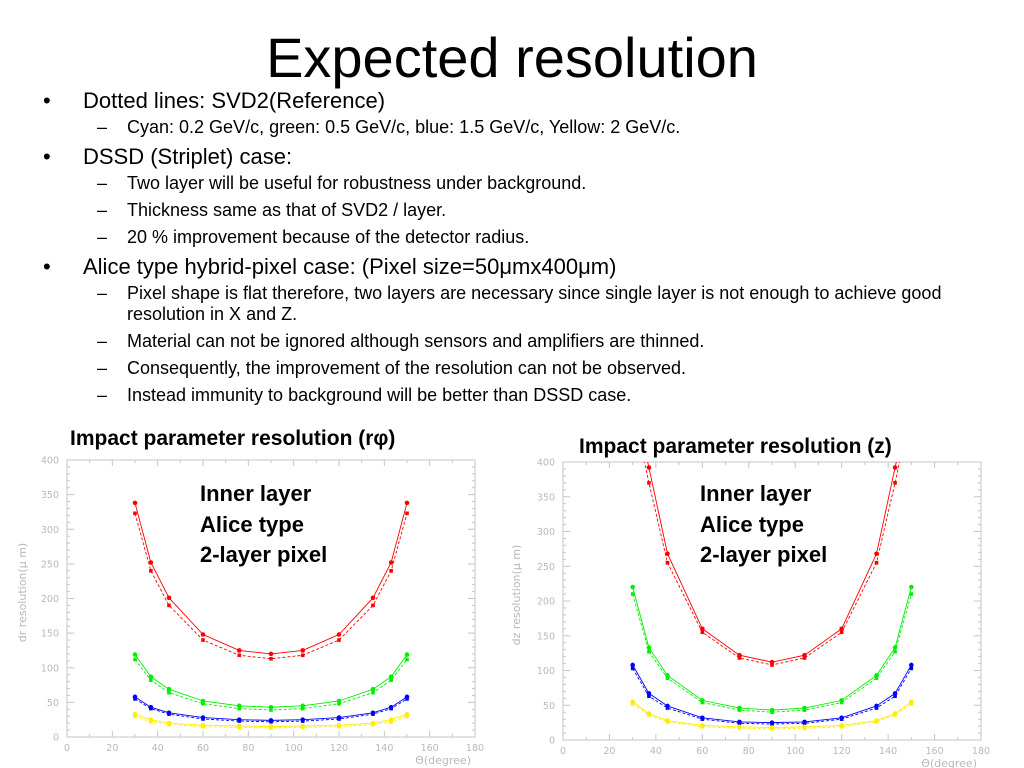 The height and width of the screenshot is (768, 1024). Describe the element at coordinates (510, 101) in the screenshot. I see `bullet-item: • Dotted lines: SVD2(Reference)` at that location.